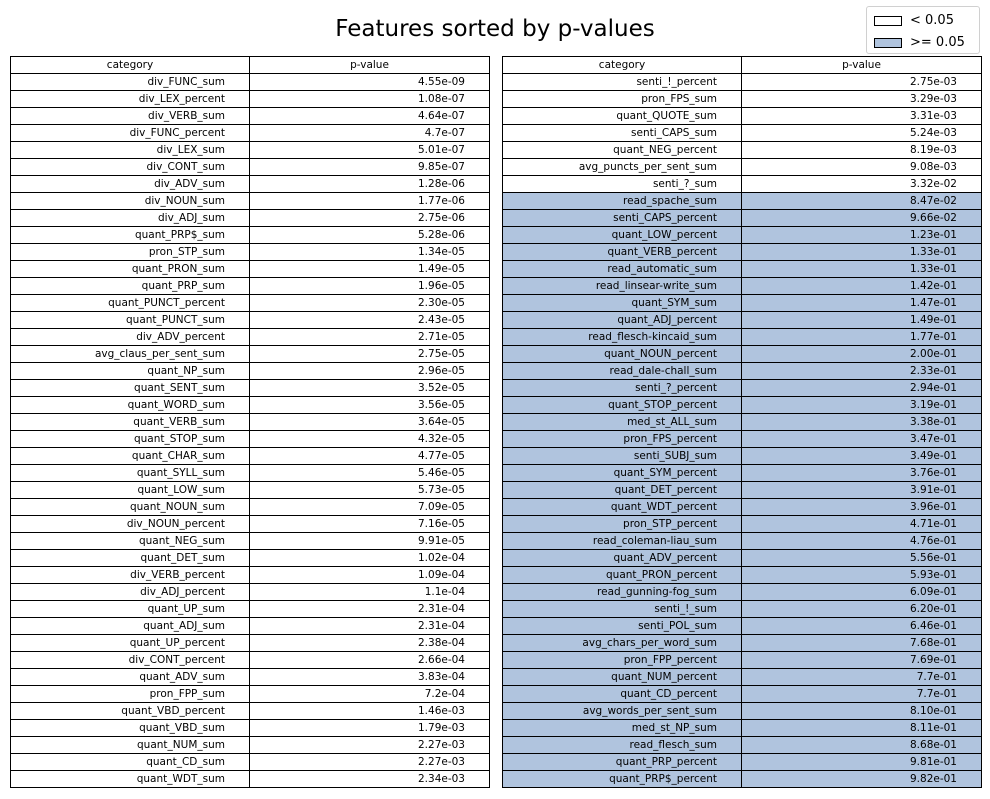  Describe the element at coordinates (861, 439) in the screenshot. I see `p-value-cell: 3.47e-01` at that location.